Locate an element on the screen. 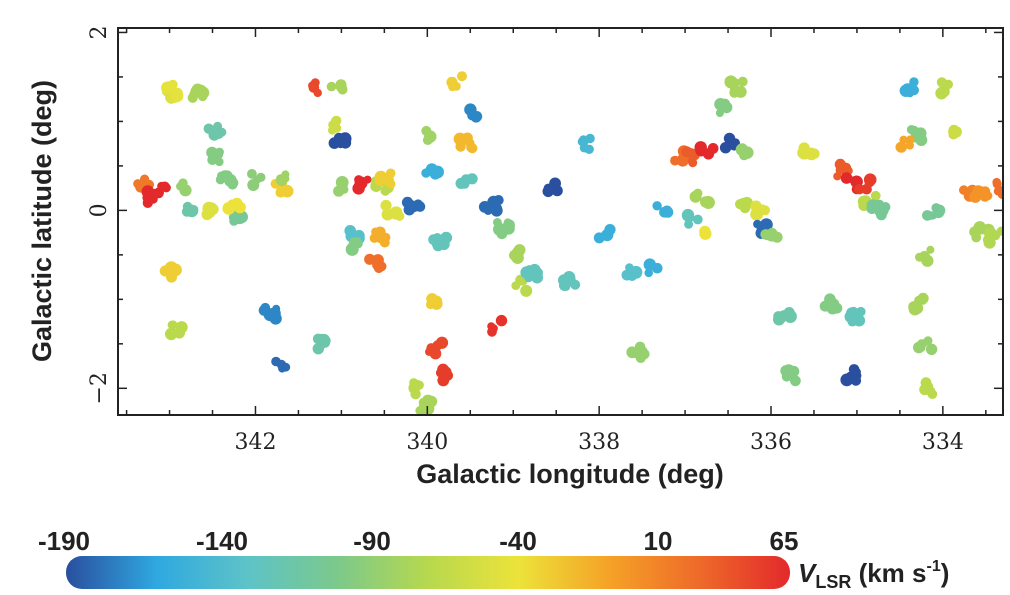  y-tick-label: 2 is located at coordinates (99, 32).